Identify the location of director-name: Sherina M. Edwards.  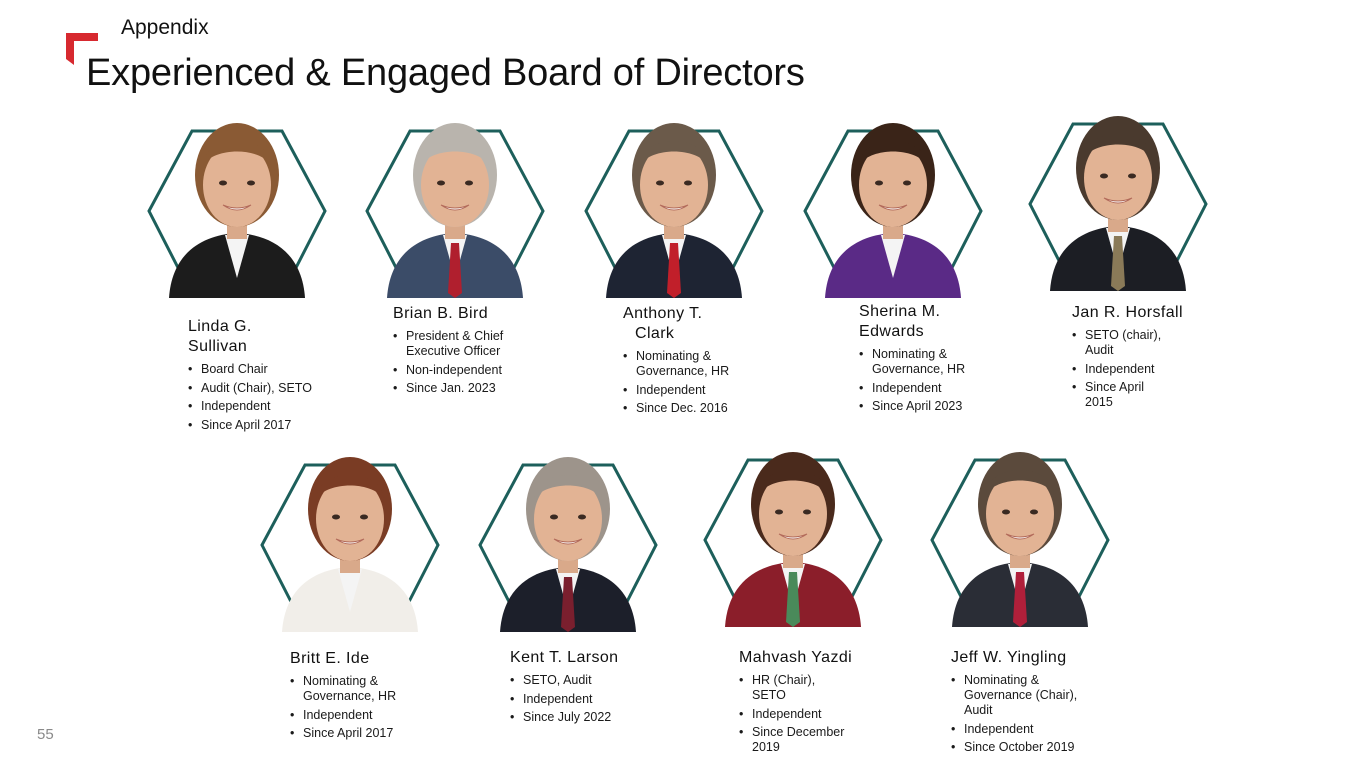
(900, 321).